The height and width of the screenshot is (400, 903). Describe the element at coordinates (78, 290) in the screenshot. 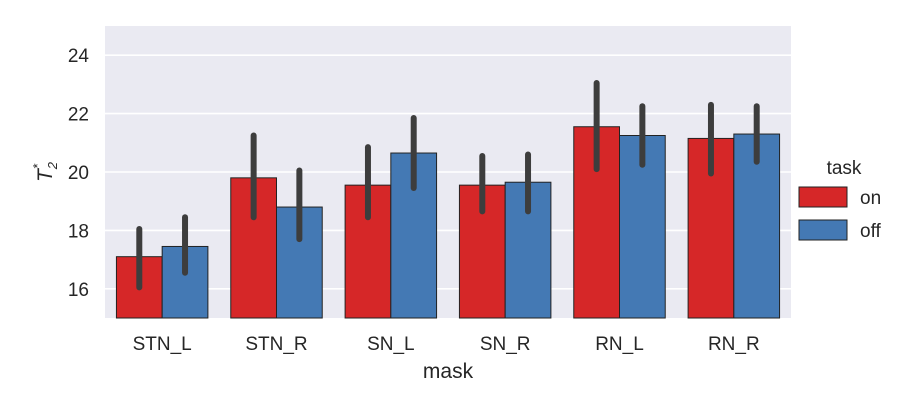

I see `y-tick-label: 16` at that location.